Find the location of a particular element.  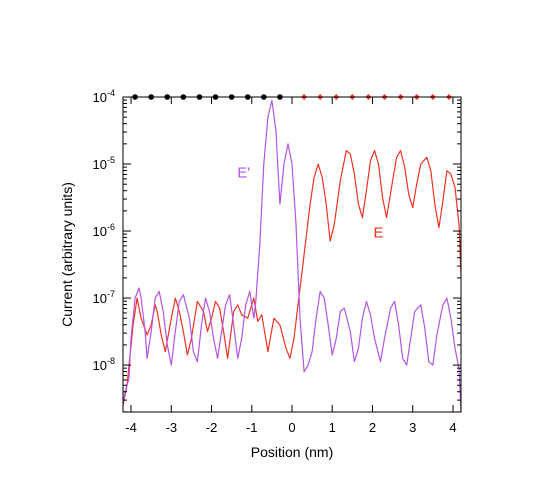

y-tick-label: 10⁻⁵ is located at coordinates (104, 163).